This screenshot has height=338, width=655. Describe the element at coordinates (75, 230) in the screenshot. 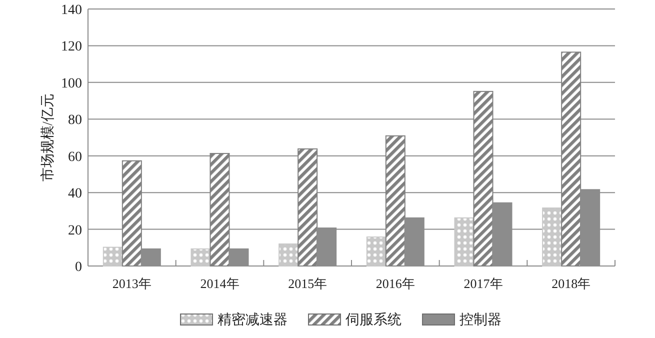

I see `y-tick-label: 20` at that location.